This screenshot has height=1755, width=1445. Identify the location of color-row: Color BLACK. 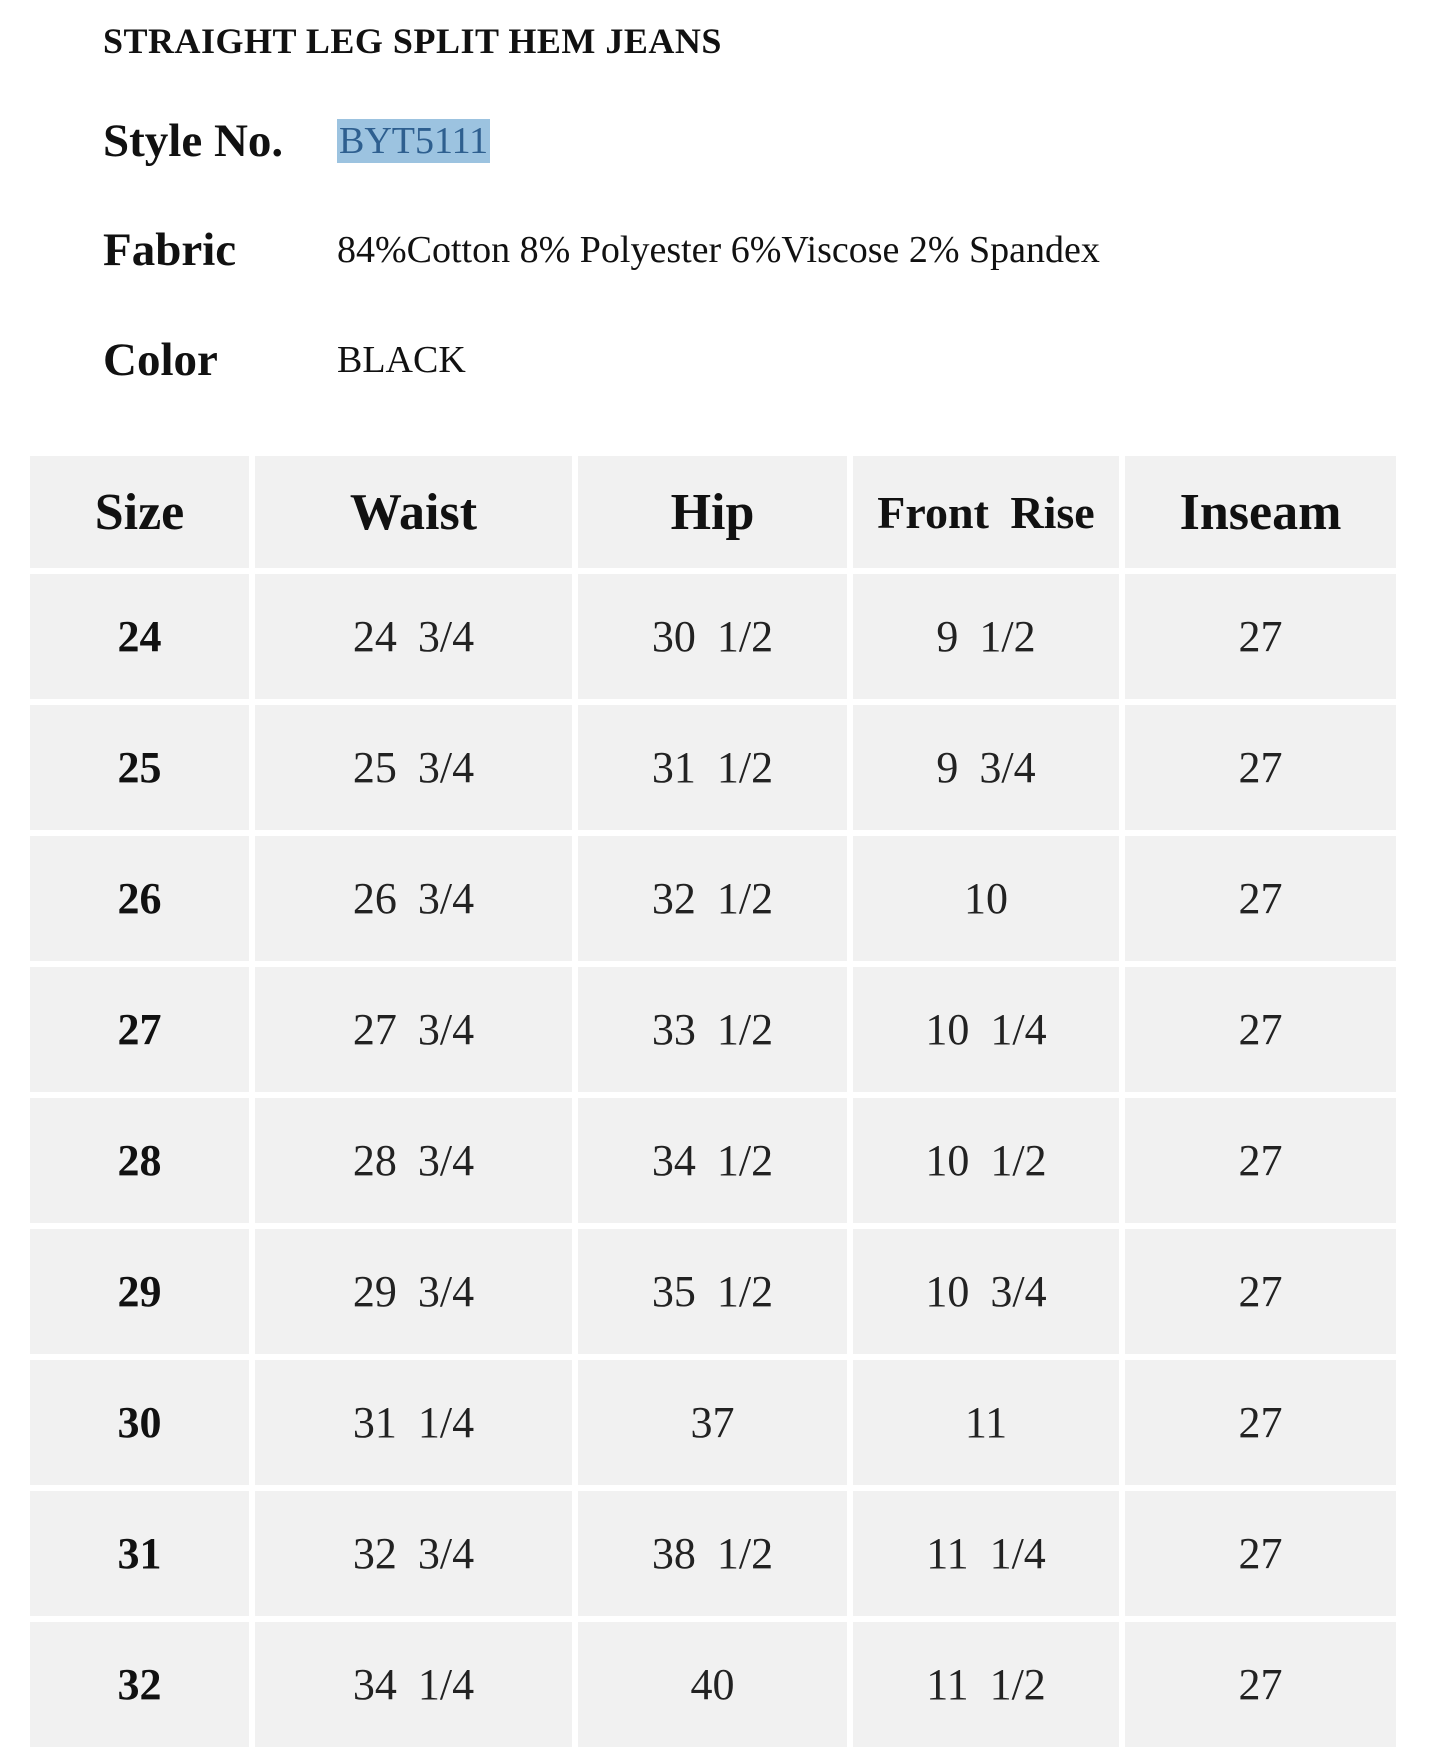
(284, 360).